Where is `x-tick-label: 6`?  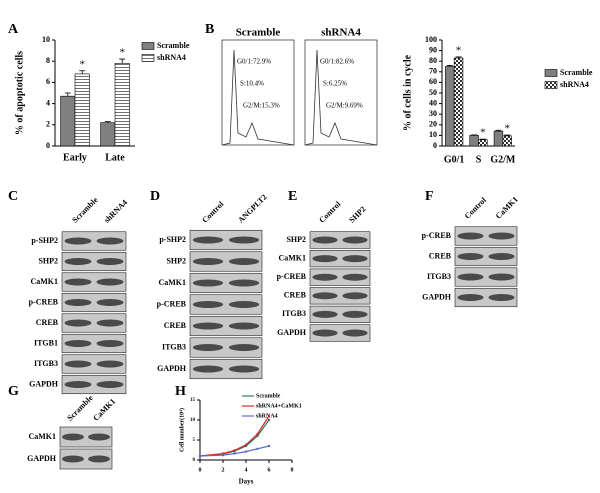
x-tick-label: 6 is located at coordinates (269, 470).